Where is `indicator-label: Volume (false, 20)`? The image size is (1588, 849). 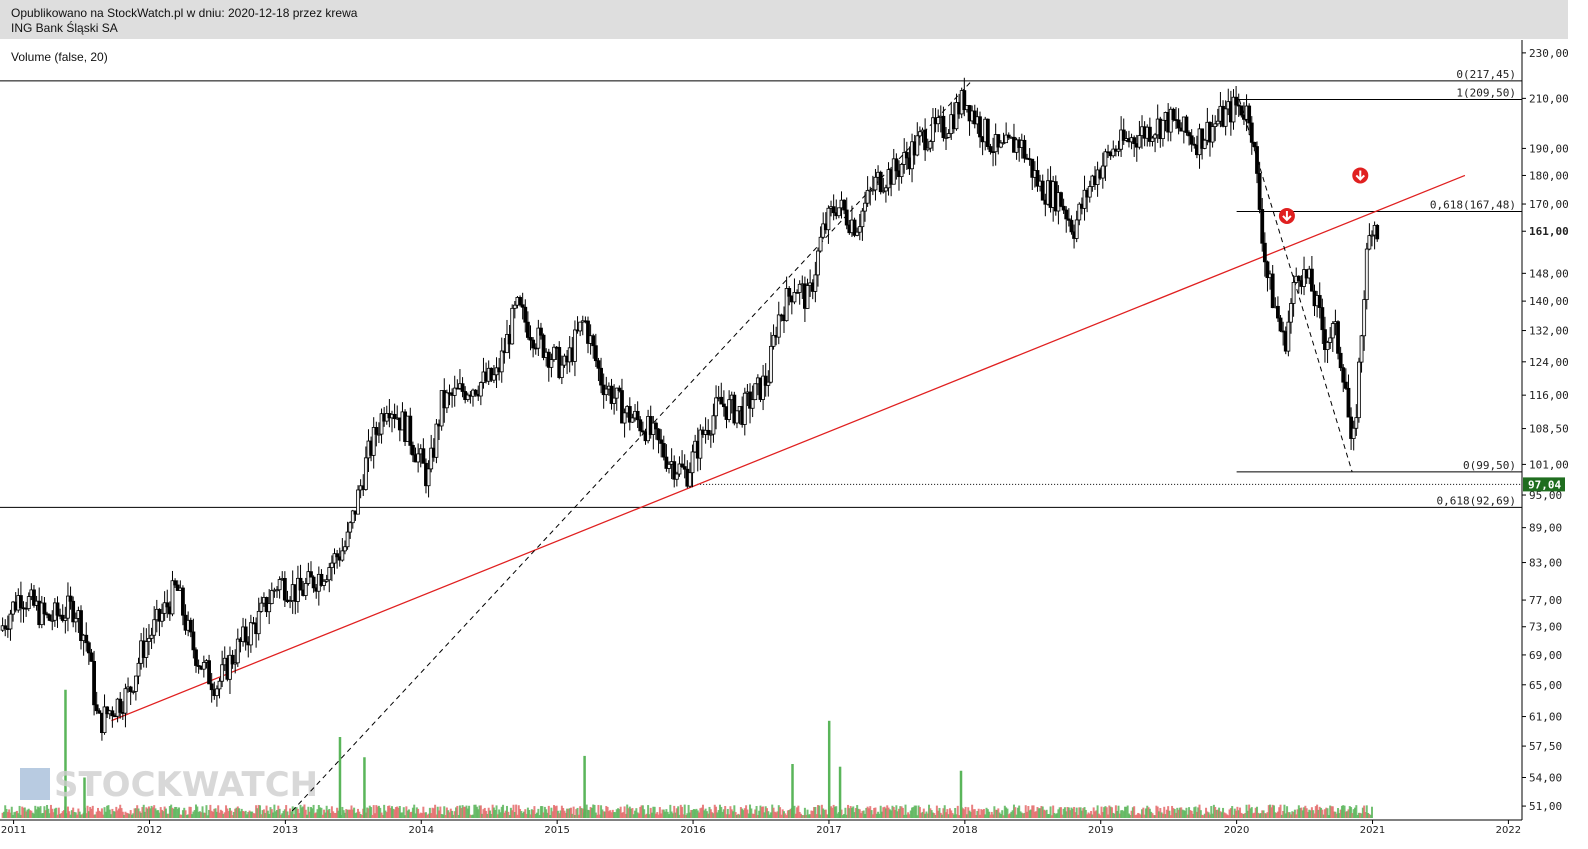 indicator-label: Volume (false, 20) is located at coordinates (59, 57).